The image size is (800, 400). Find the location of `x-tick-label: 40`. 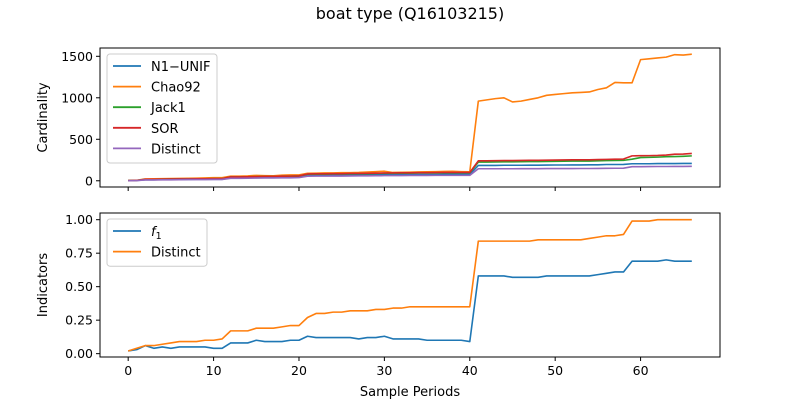

x-tick-label: 40 is located at coordinates (470, 370).